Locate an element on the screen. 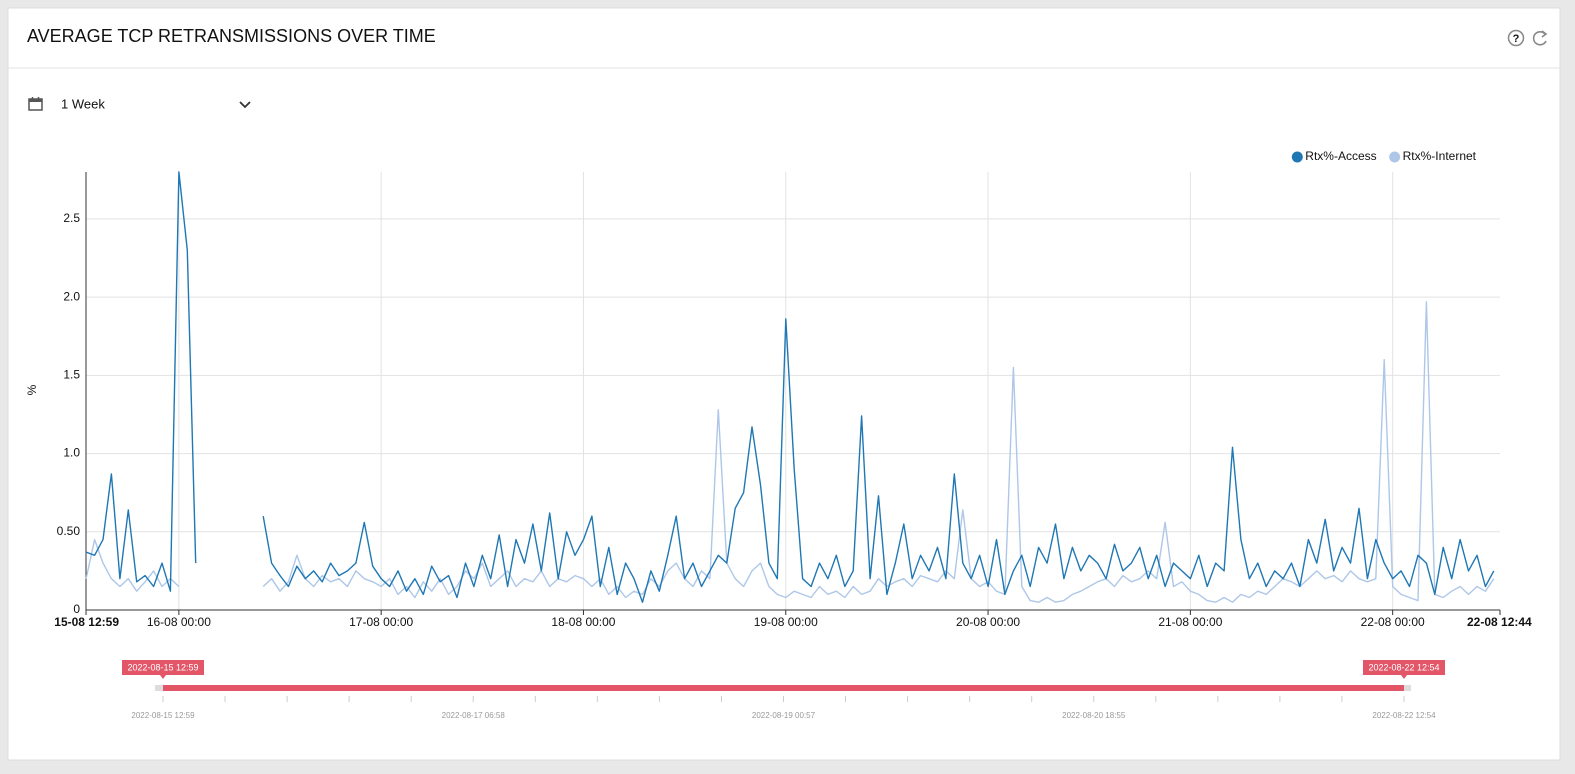 The height and width of the screenshot is (774, 1575). y-tick-label: 1.5 is located at coordinates (71, 375).